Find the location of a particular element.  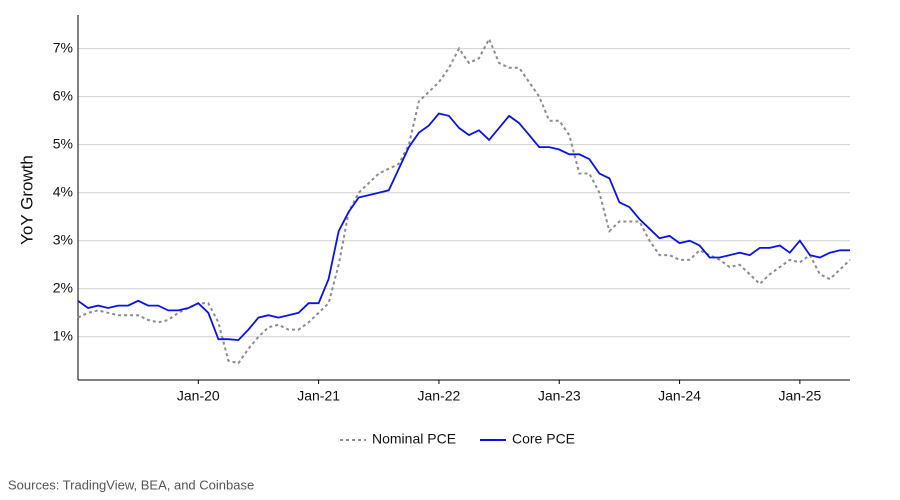

x-tick-label: Jan-20 is located at coordinates (198, 396).